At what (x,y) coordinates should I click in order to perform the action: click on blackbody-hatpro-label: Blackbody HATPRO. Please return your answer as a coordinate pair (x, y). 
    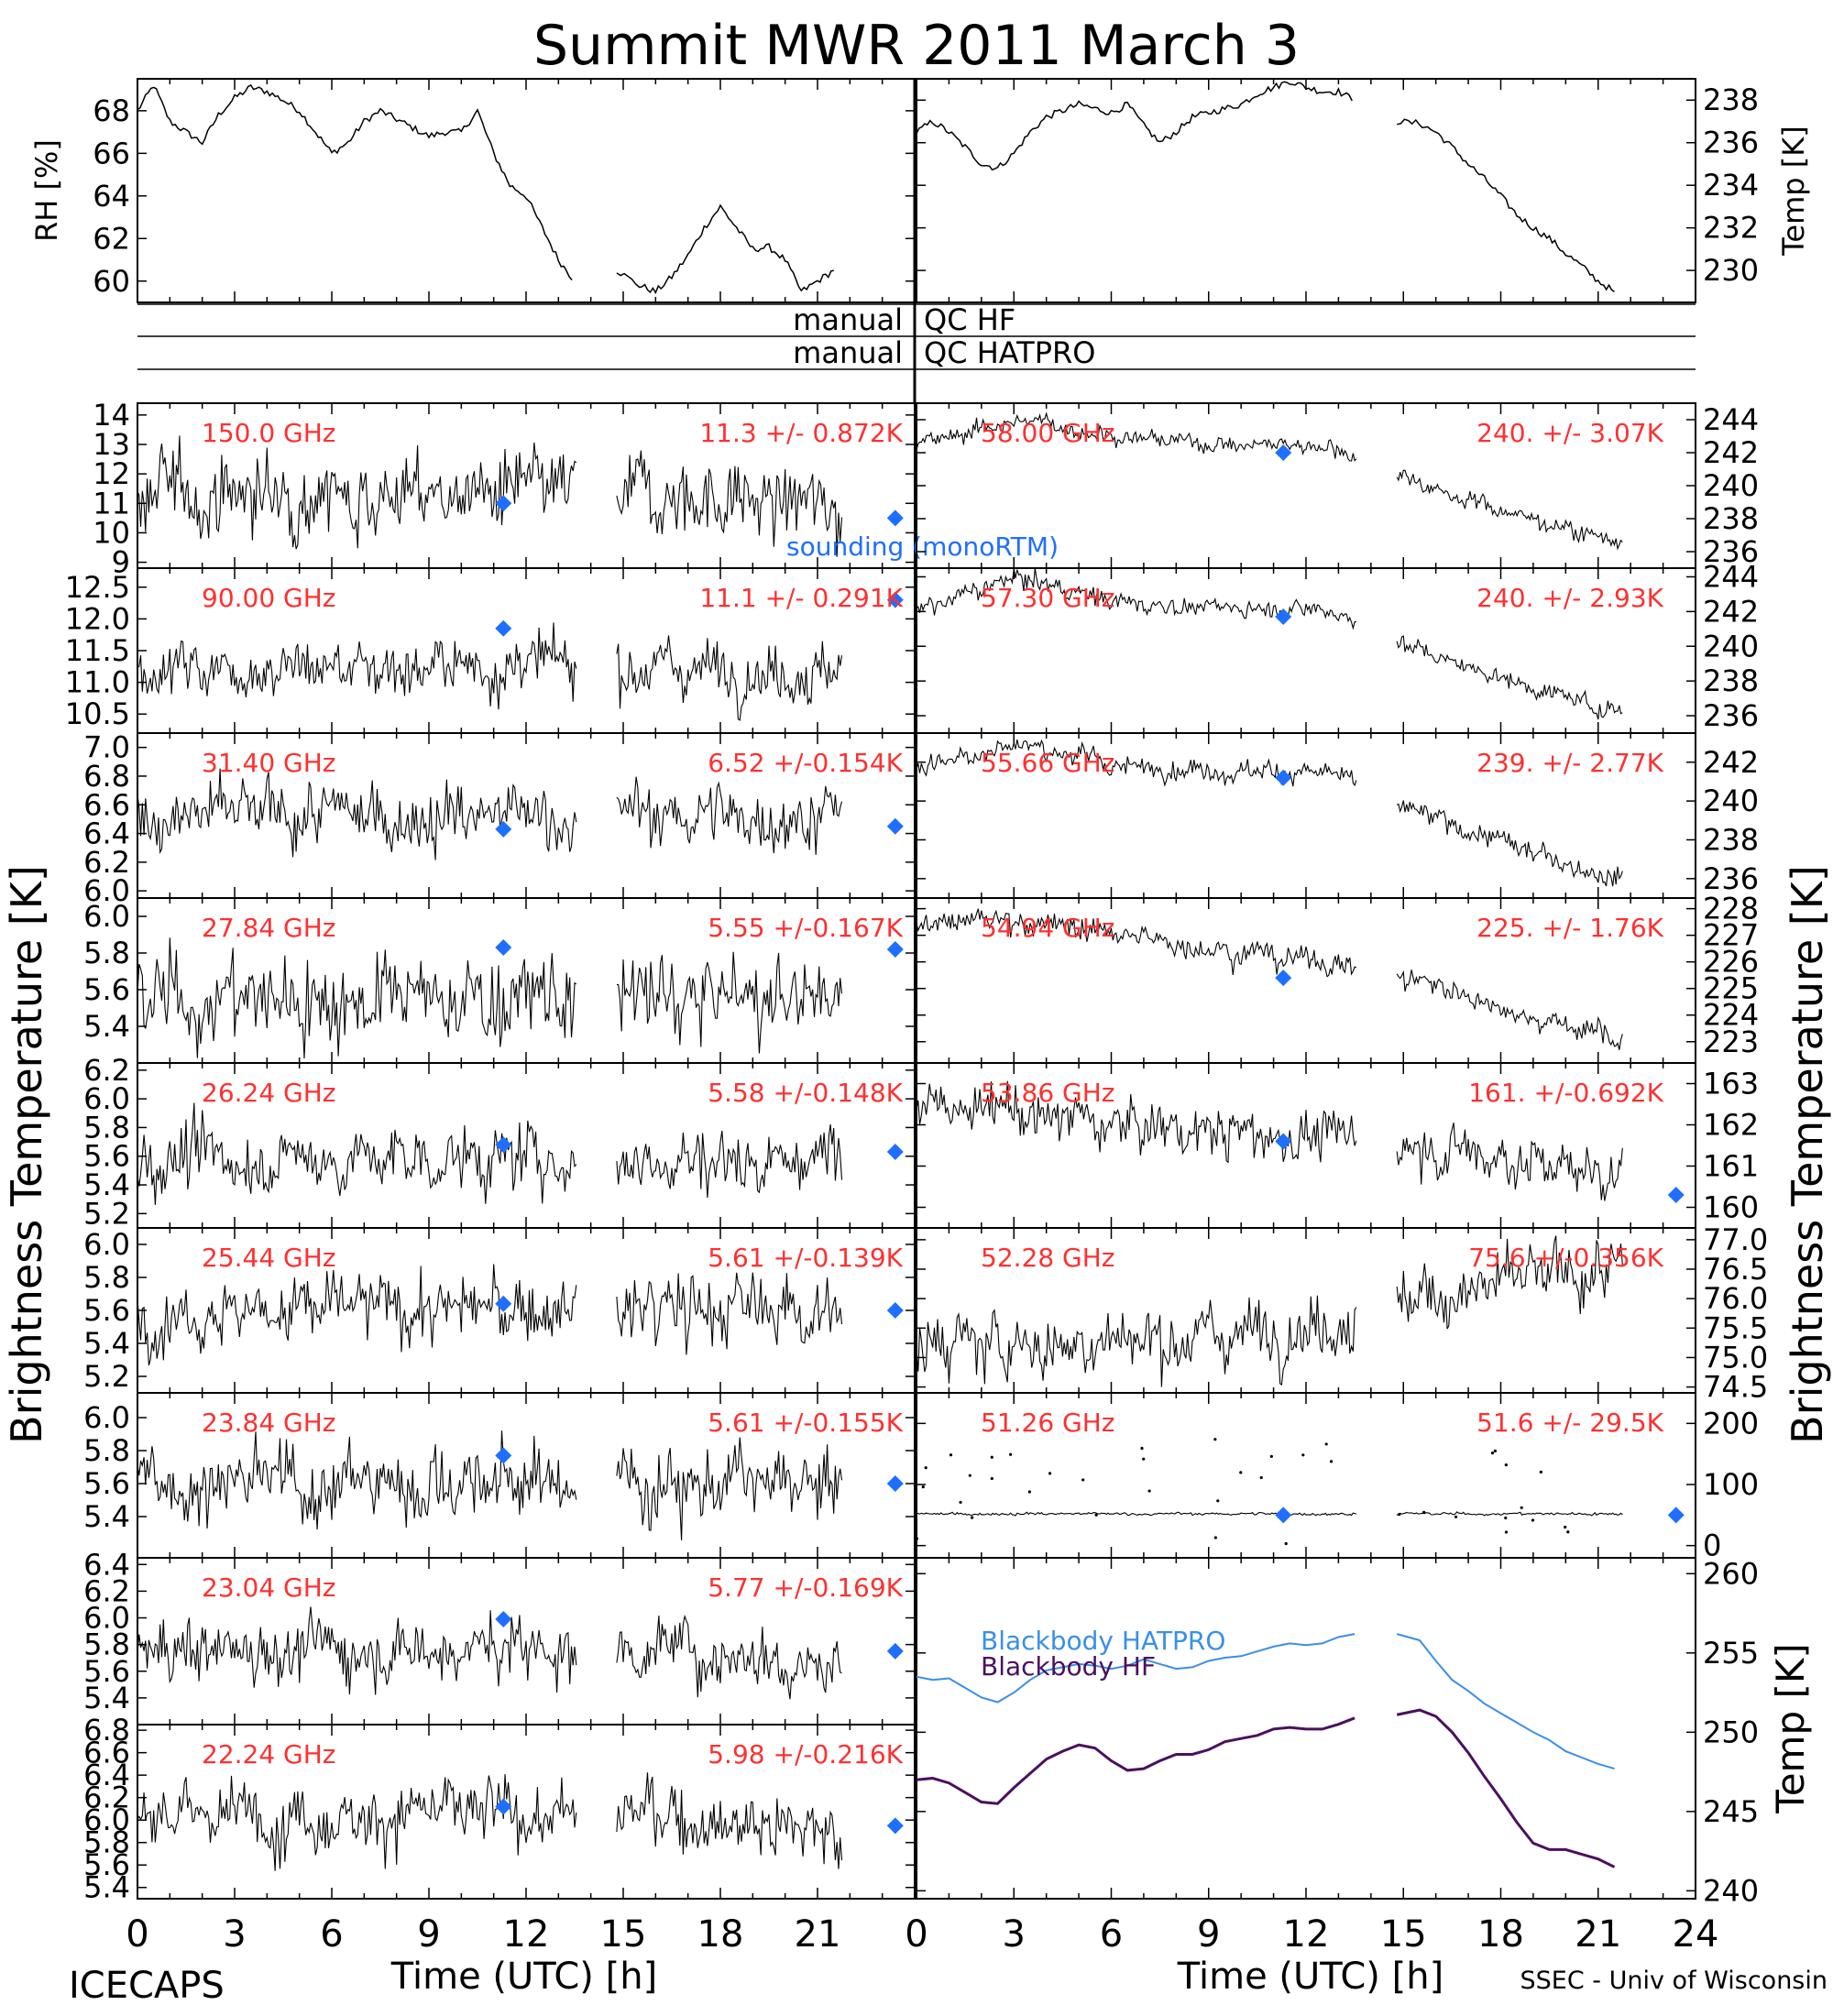
    Looking at the image, I should click on (1103, 1641).